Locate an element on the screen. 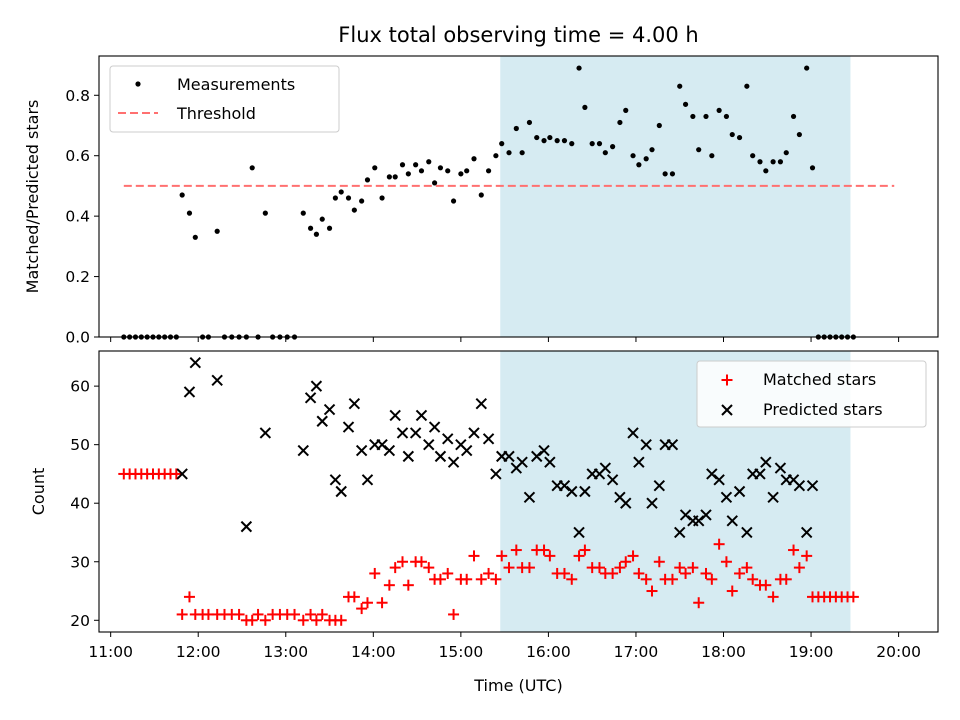 This screenshot has height=720, width=960. ratio-legend-box is located at coordinates (224, 99).